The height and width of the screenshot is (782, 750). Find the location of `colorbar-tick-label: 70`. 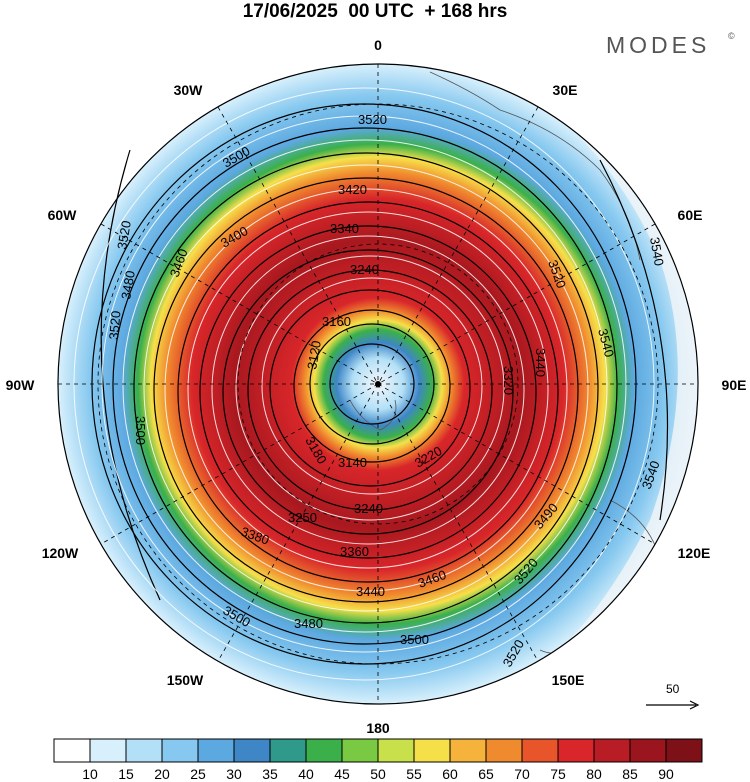

colorbar-tick-label: 70 is located at coordinates (522, 774).